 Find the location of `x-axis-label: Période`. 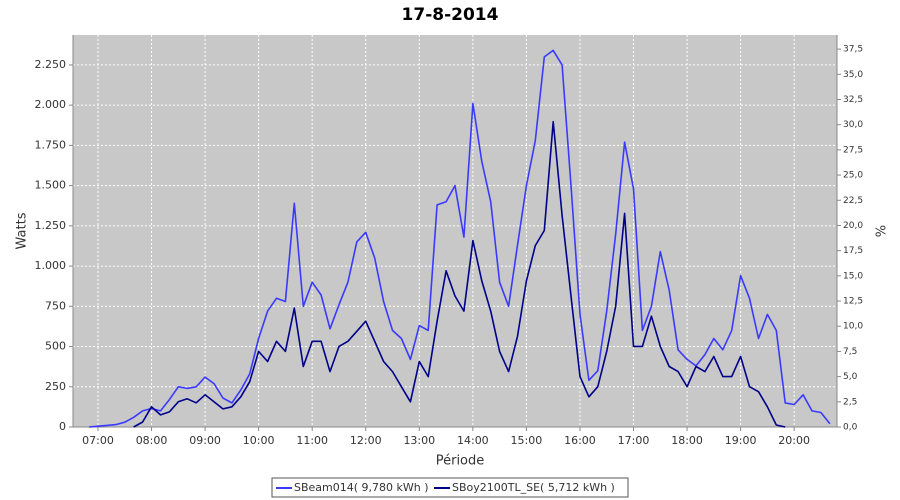

x-axis-label: Période is located at coordinates (460, 461).